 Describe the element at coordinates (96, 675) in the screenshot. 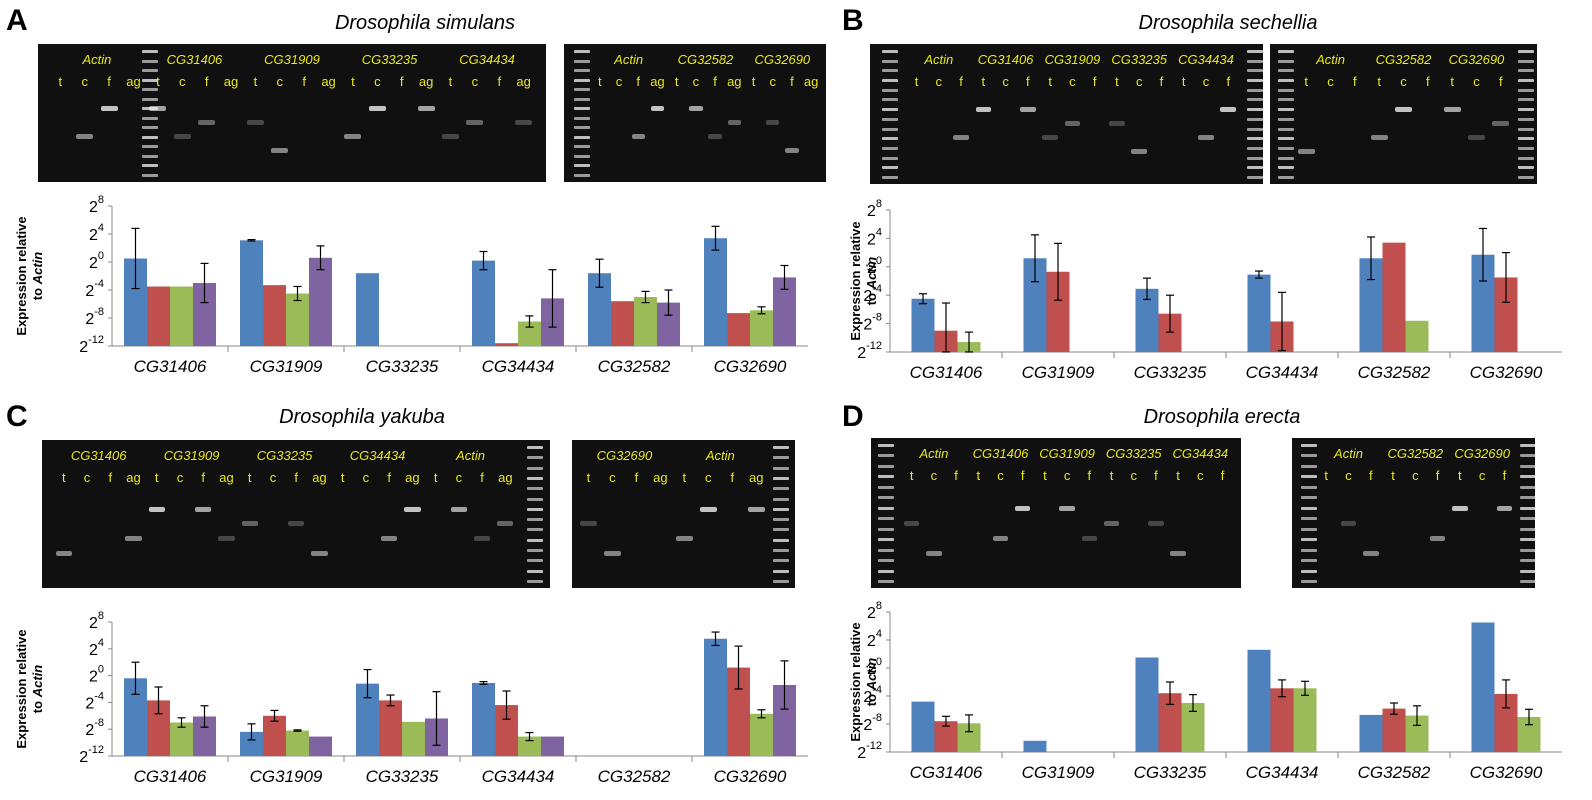

I see `y-tick-label: 20` at that location.